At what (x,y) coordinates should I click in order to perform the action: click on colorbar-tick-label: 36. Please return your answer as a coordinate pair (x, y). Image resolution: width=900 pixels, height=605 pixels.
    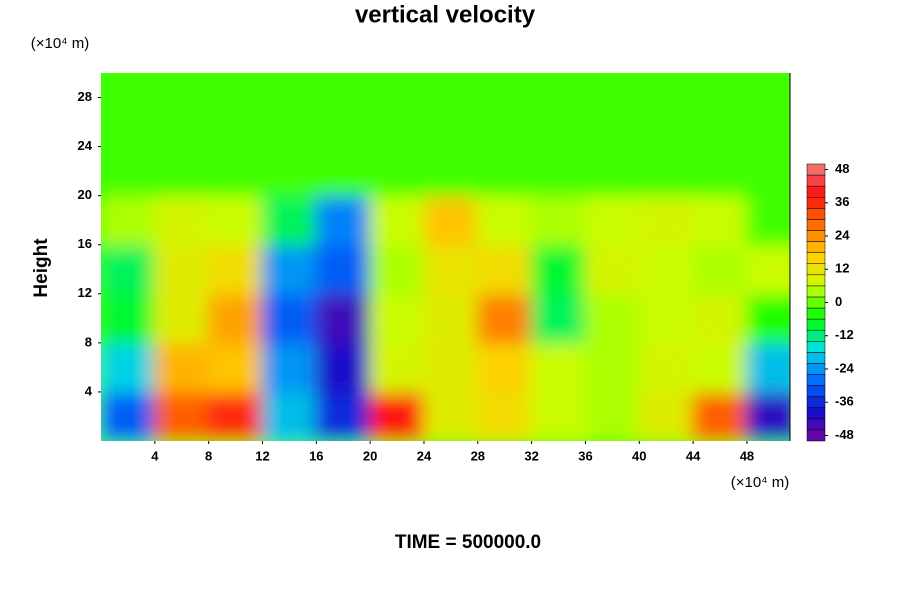
    Looking at the image, I should click on (842, 201).